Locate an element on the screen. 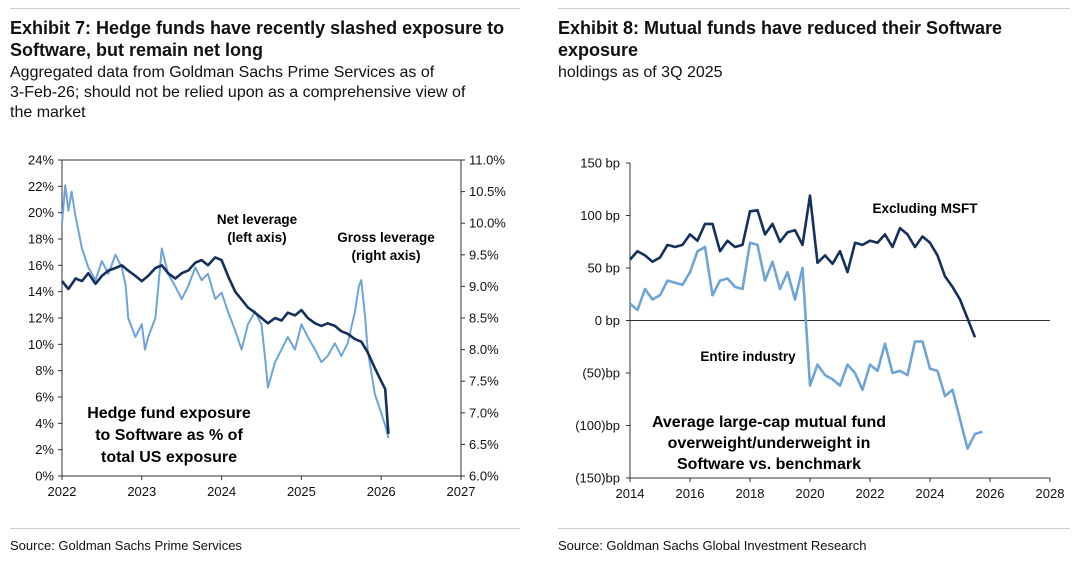 The height and width of the screenshot is (563, 1080). left-tick-label: 20% is located at coordinates (41, 212).